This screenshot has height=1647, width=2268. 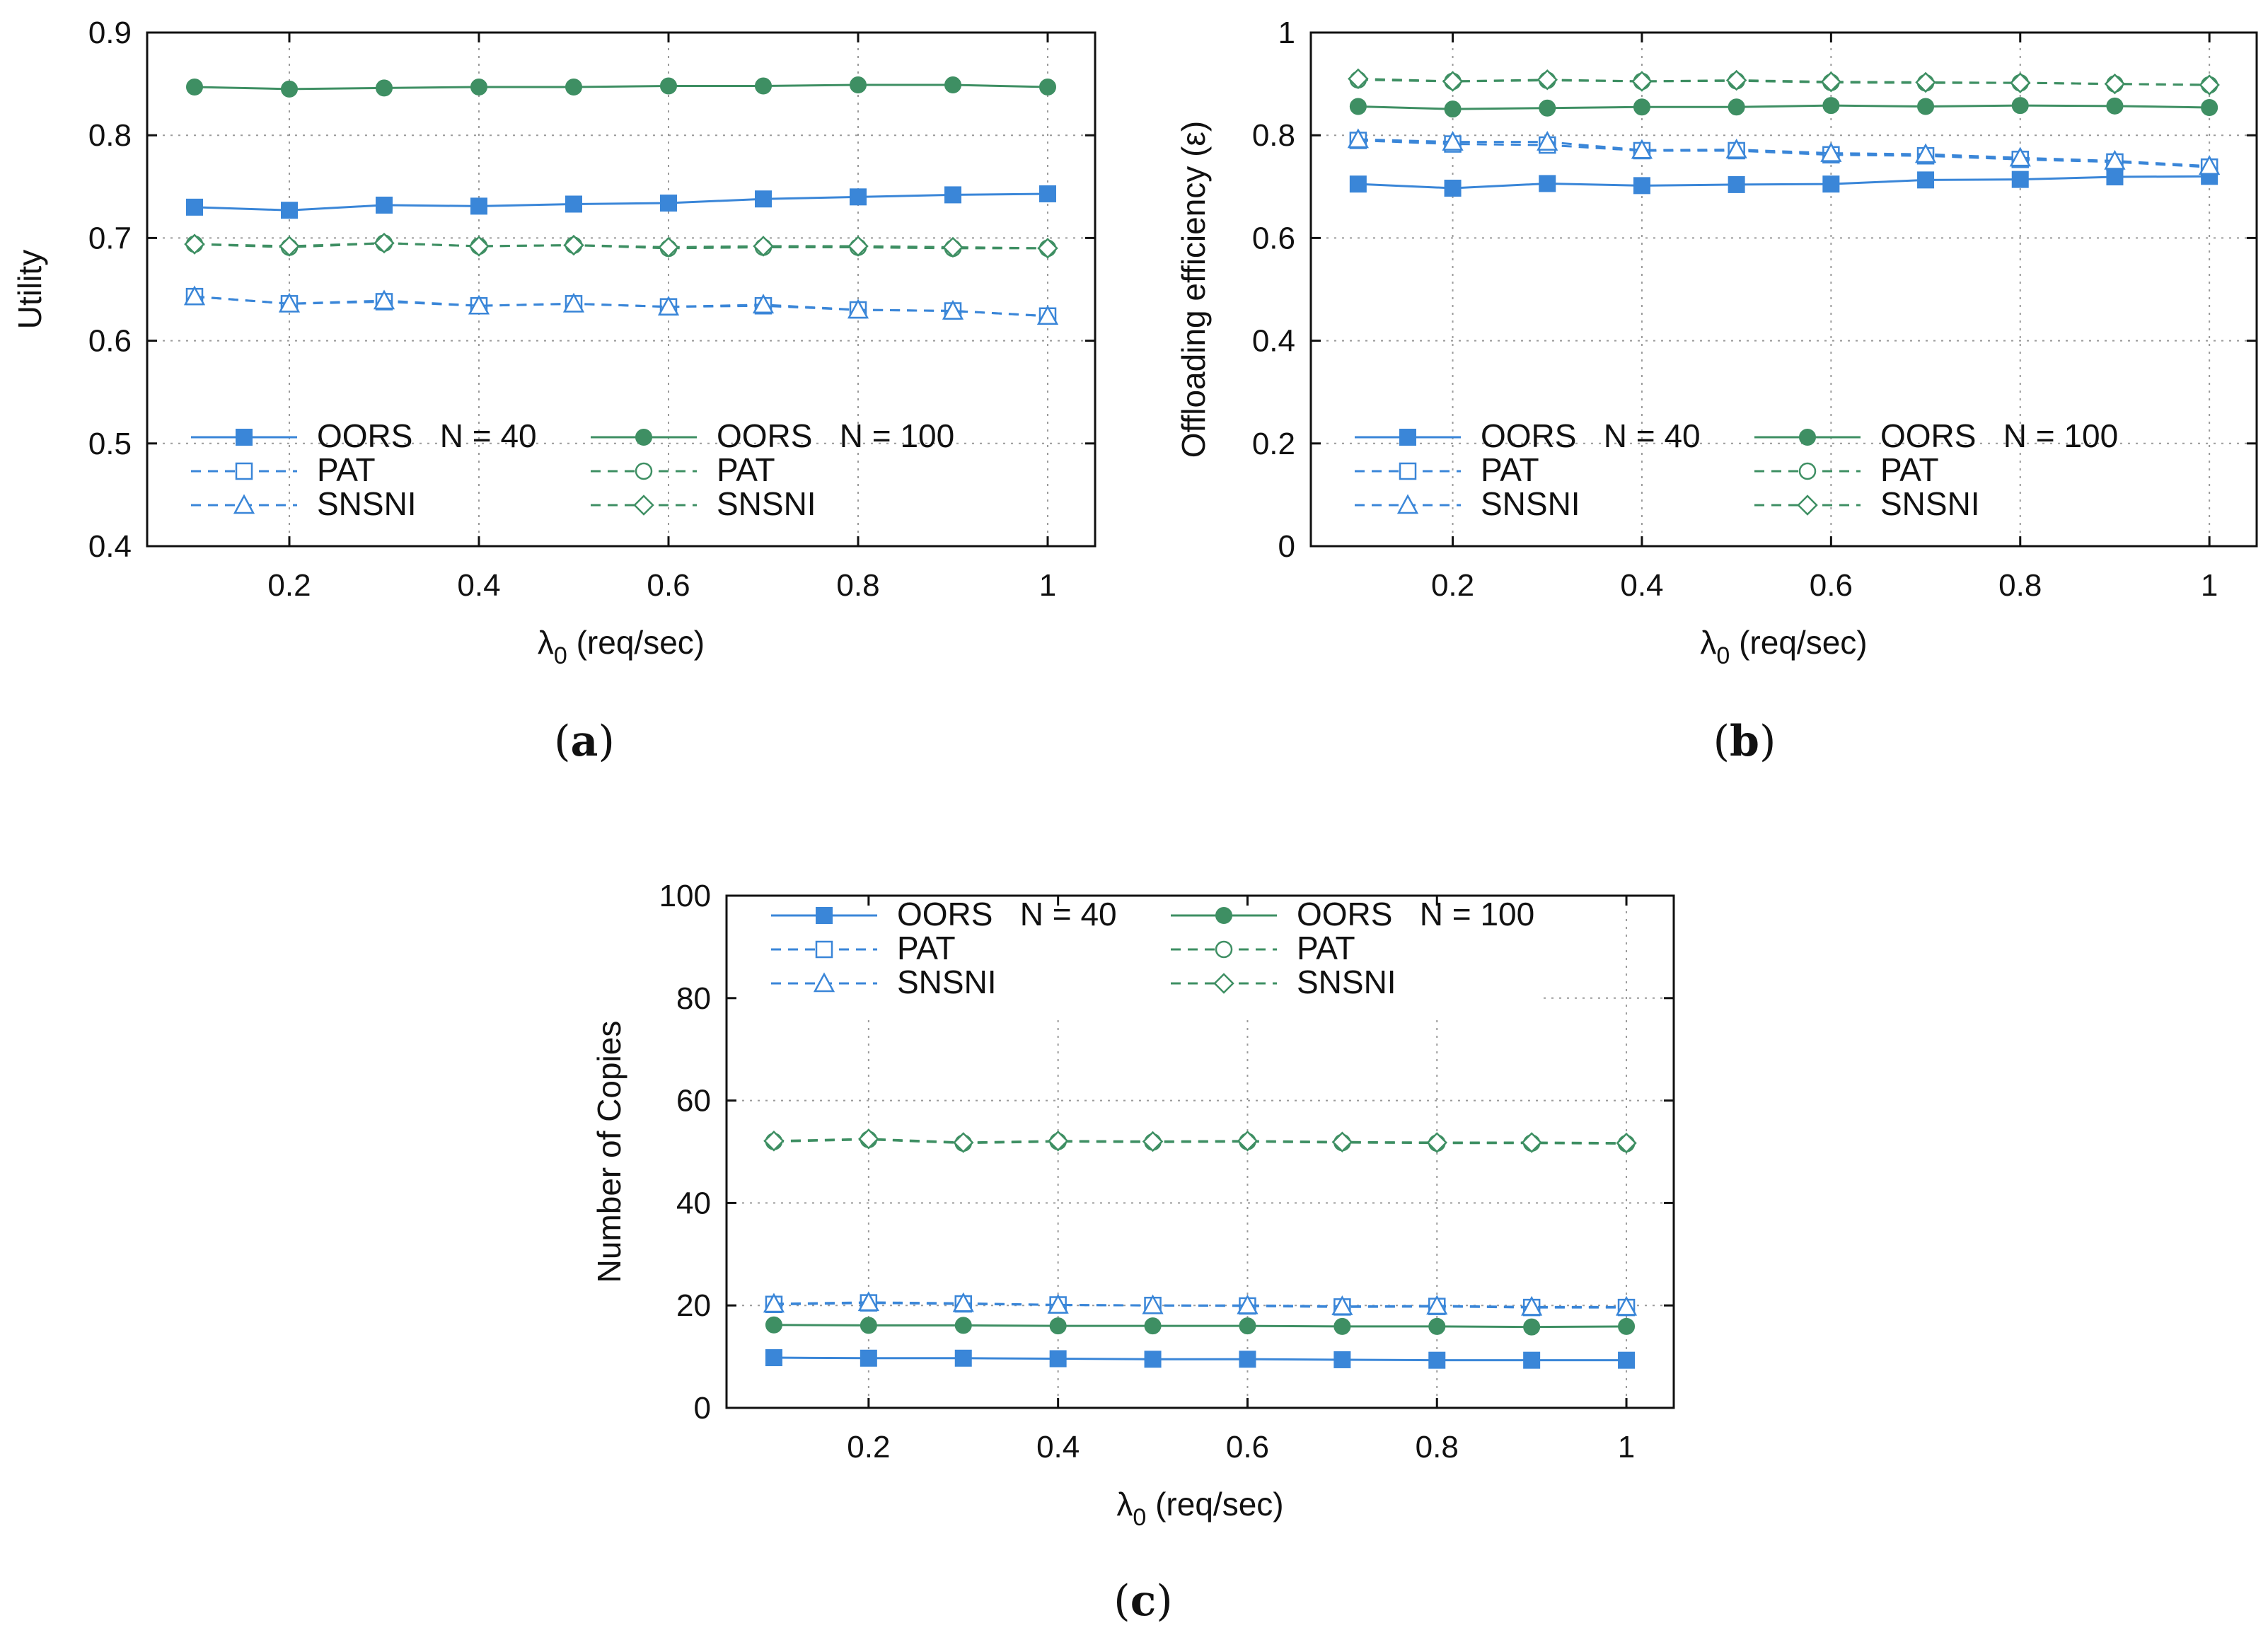 I want to click on legend-item: OORS N = 40, so click(x=944, y=914).